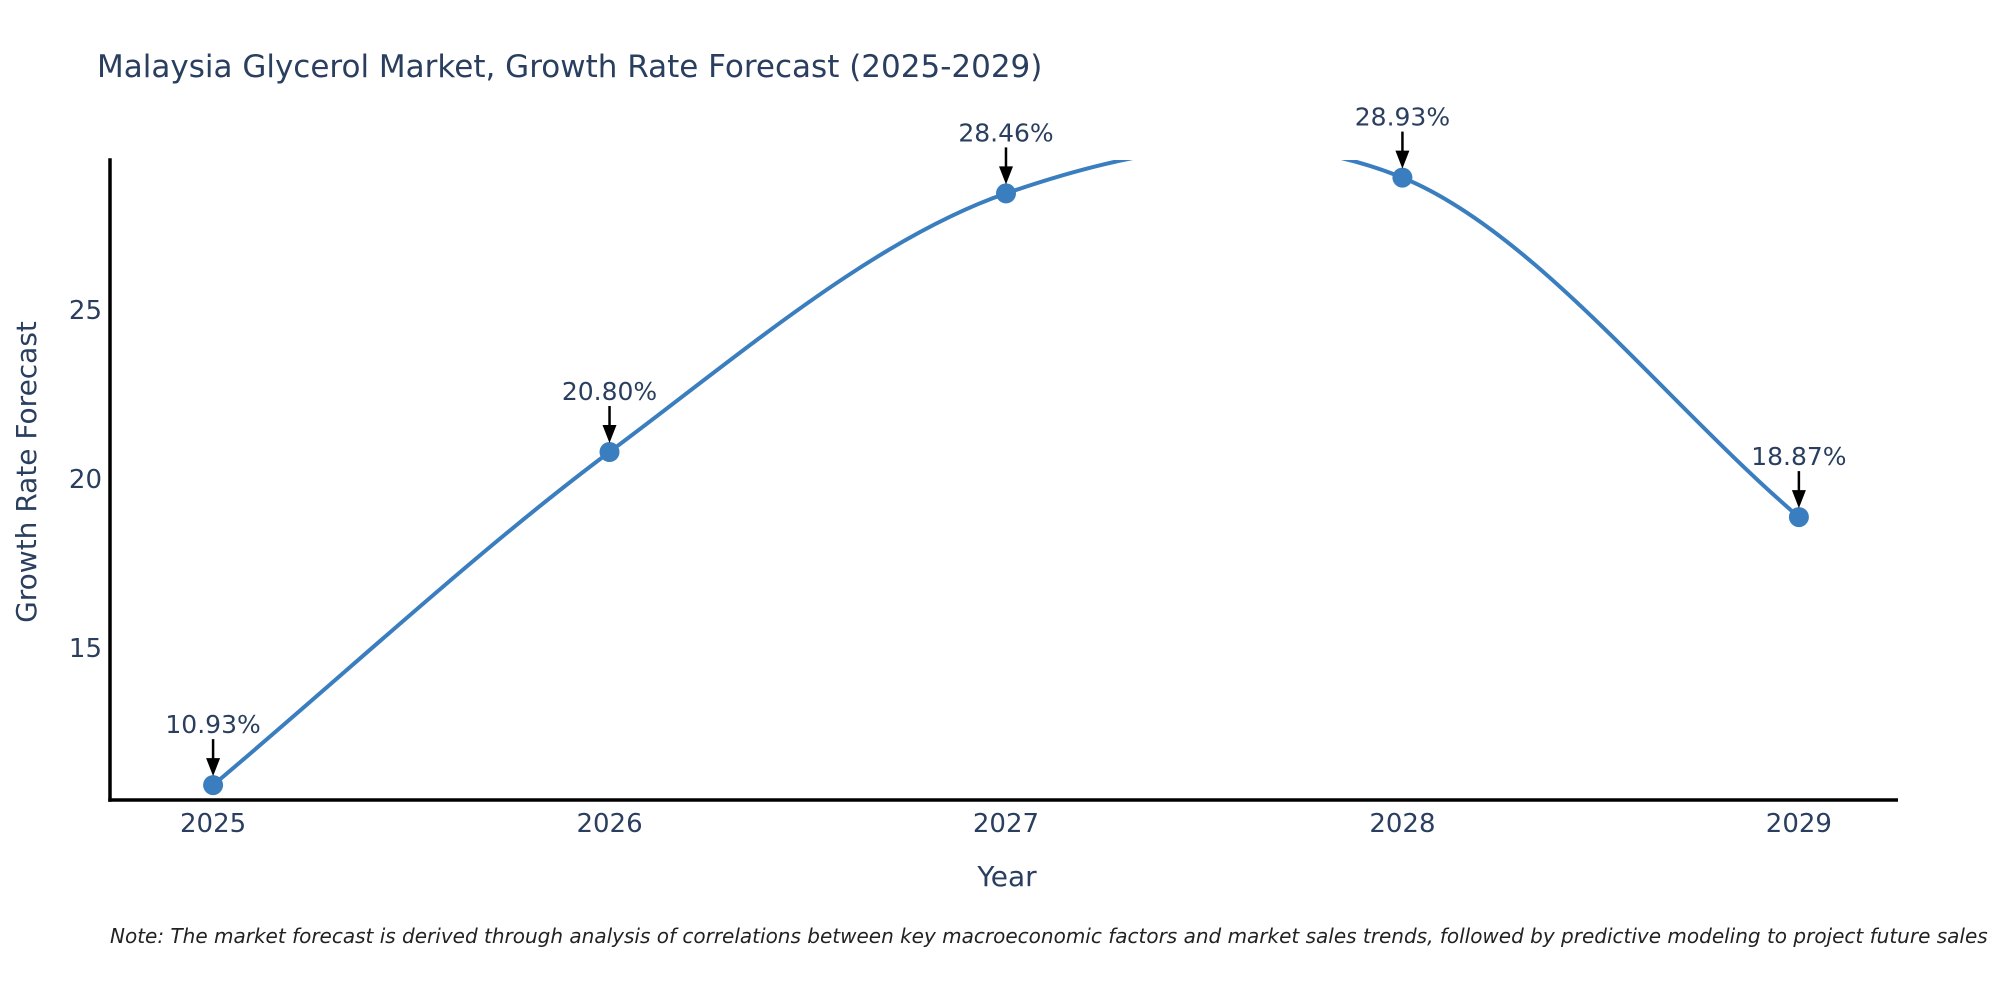 The height and width of the screenshot is (1000, 2000). Describe the element at coordinates (1402, 117) in the screenshot. I see `point-value-label: 28.93%` at that location.